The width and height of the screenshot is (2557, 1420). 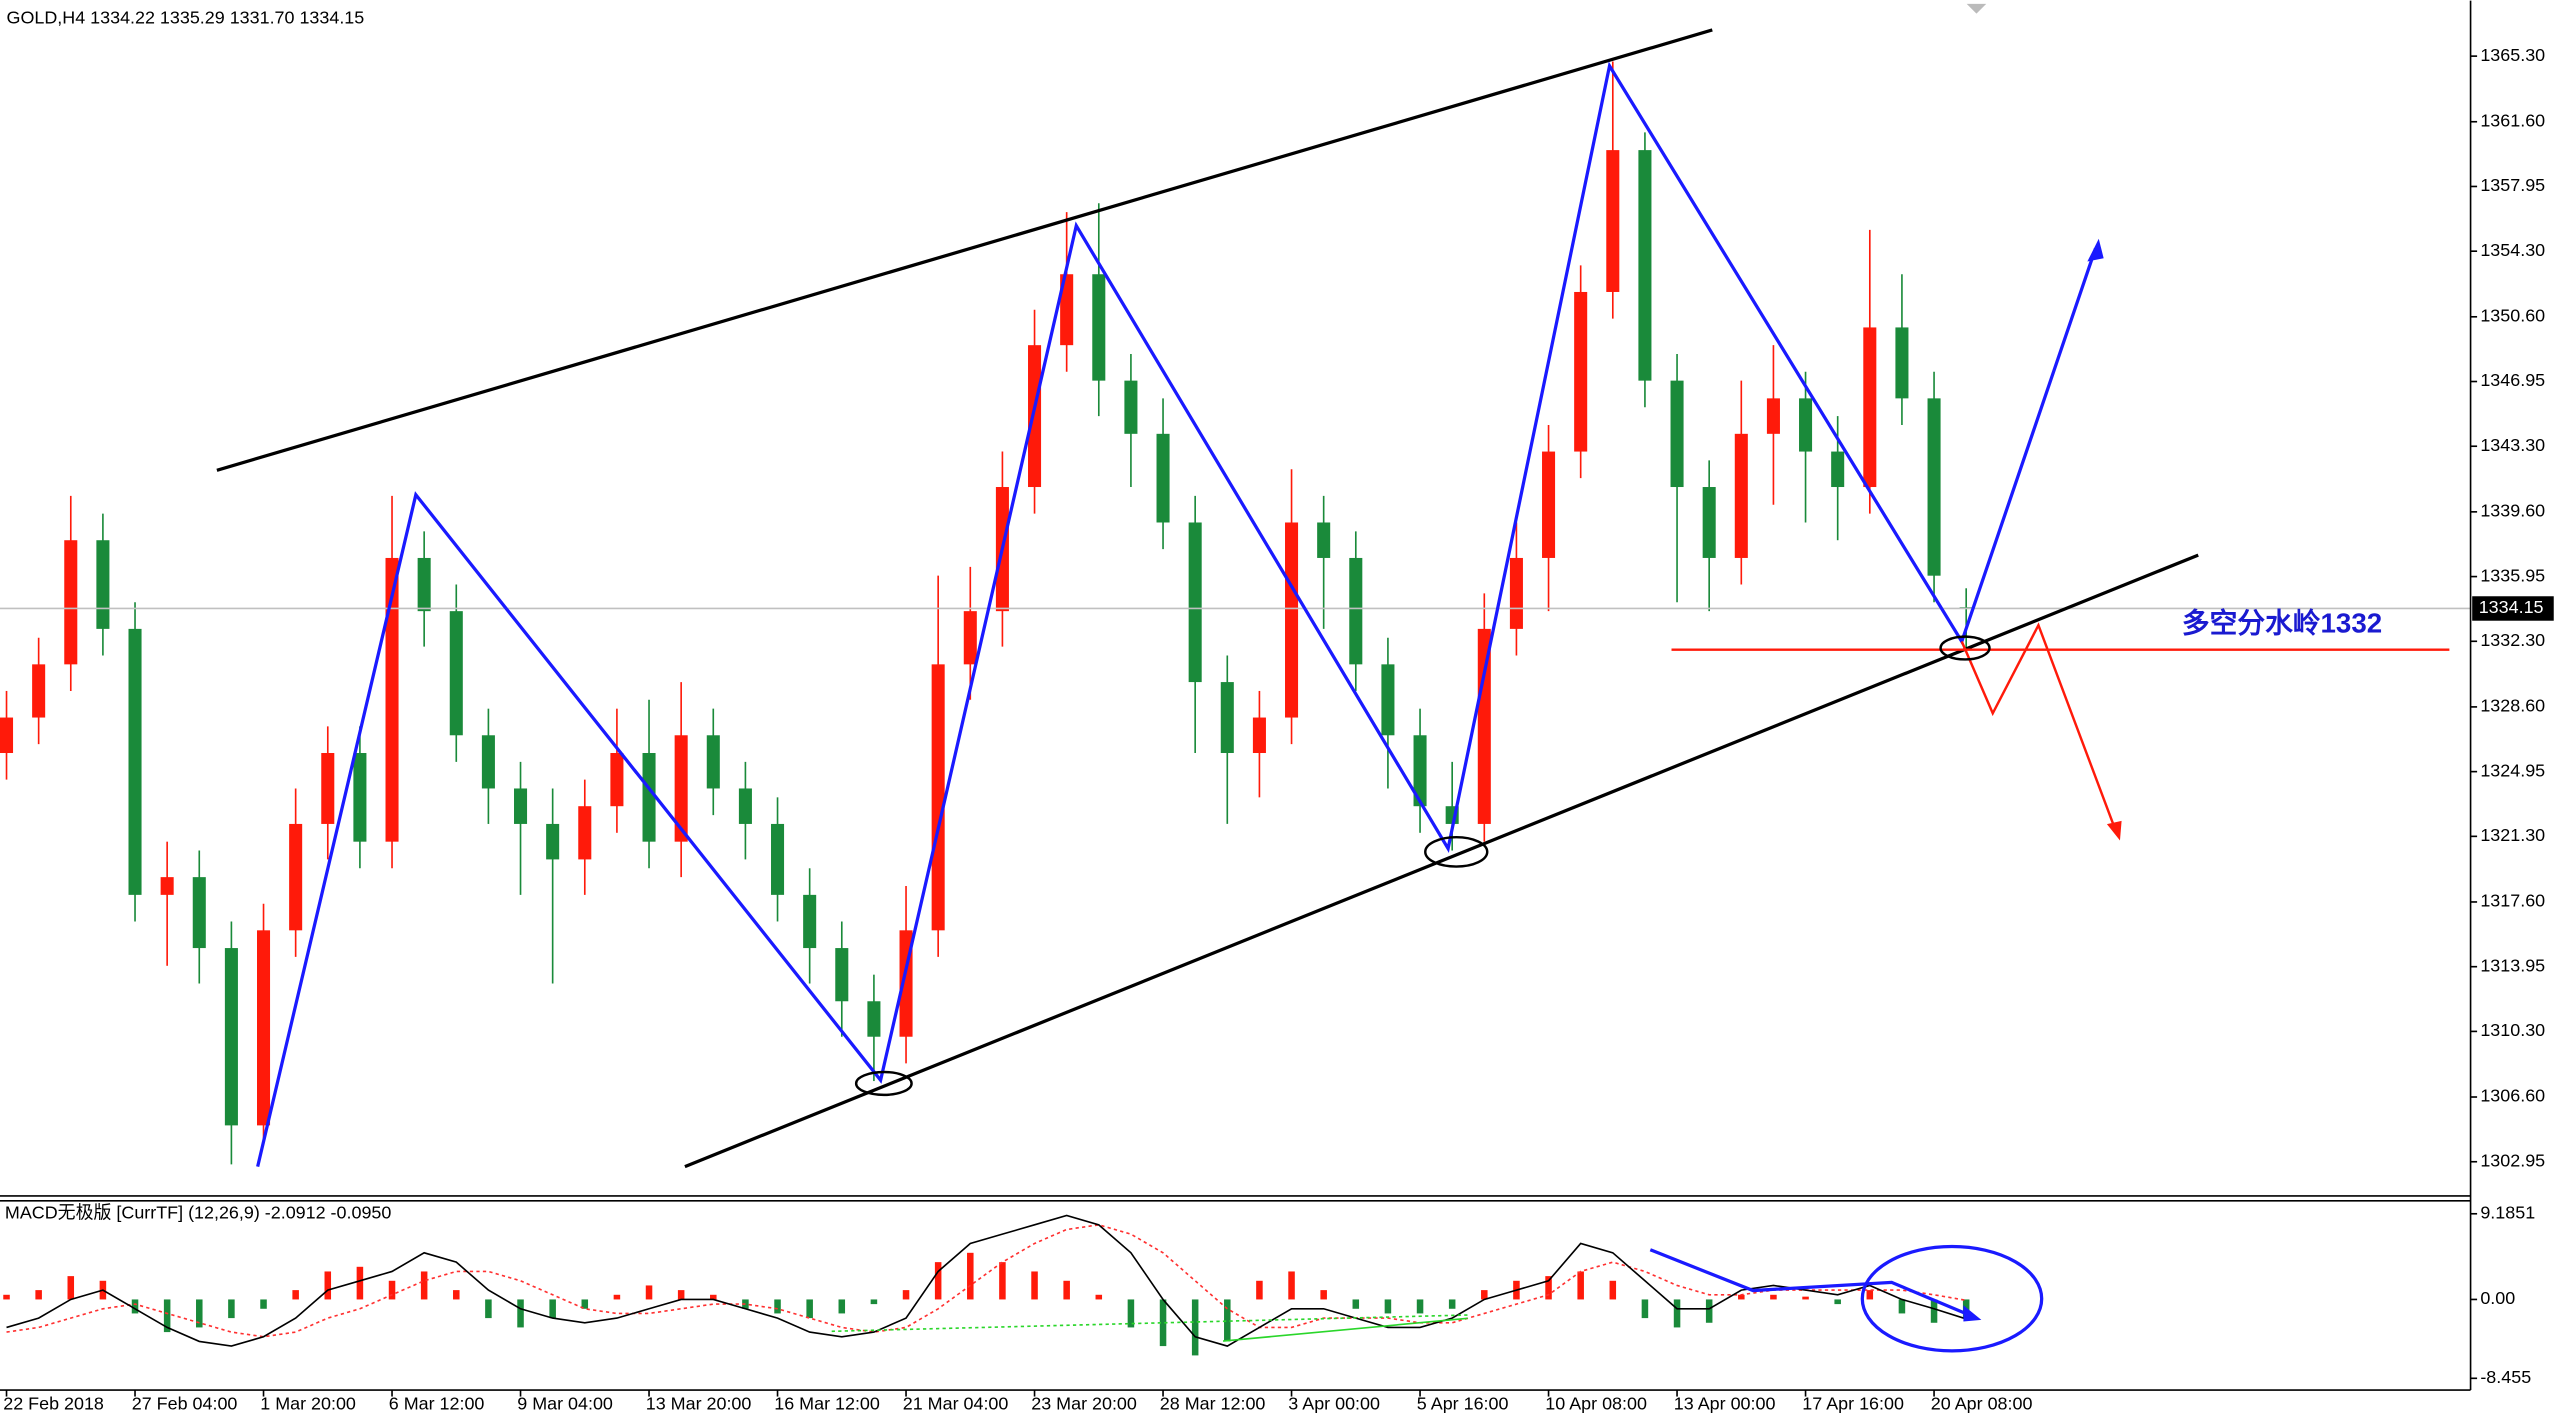 What do you see at coordinates (2512, 1096) in the screenshot?
I see `y-tick-label: 1306.60` at bounding box center [2512, 1096].